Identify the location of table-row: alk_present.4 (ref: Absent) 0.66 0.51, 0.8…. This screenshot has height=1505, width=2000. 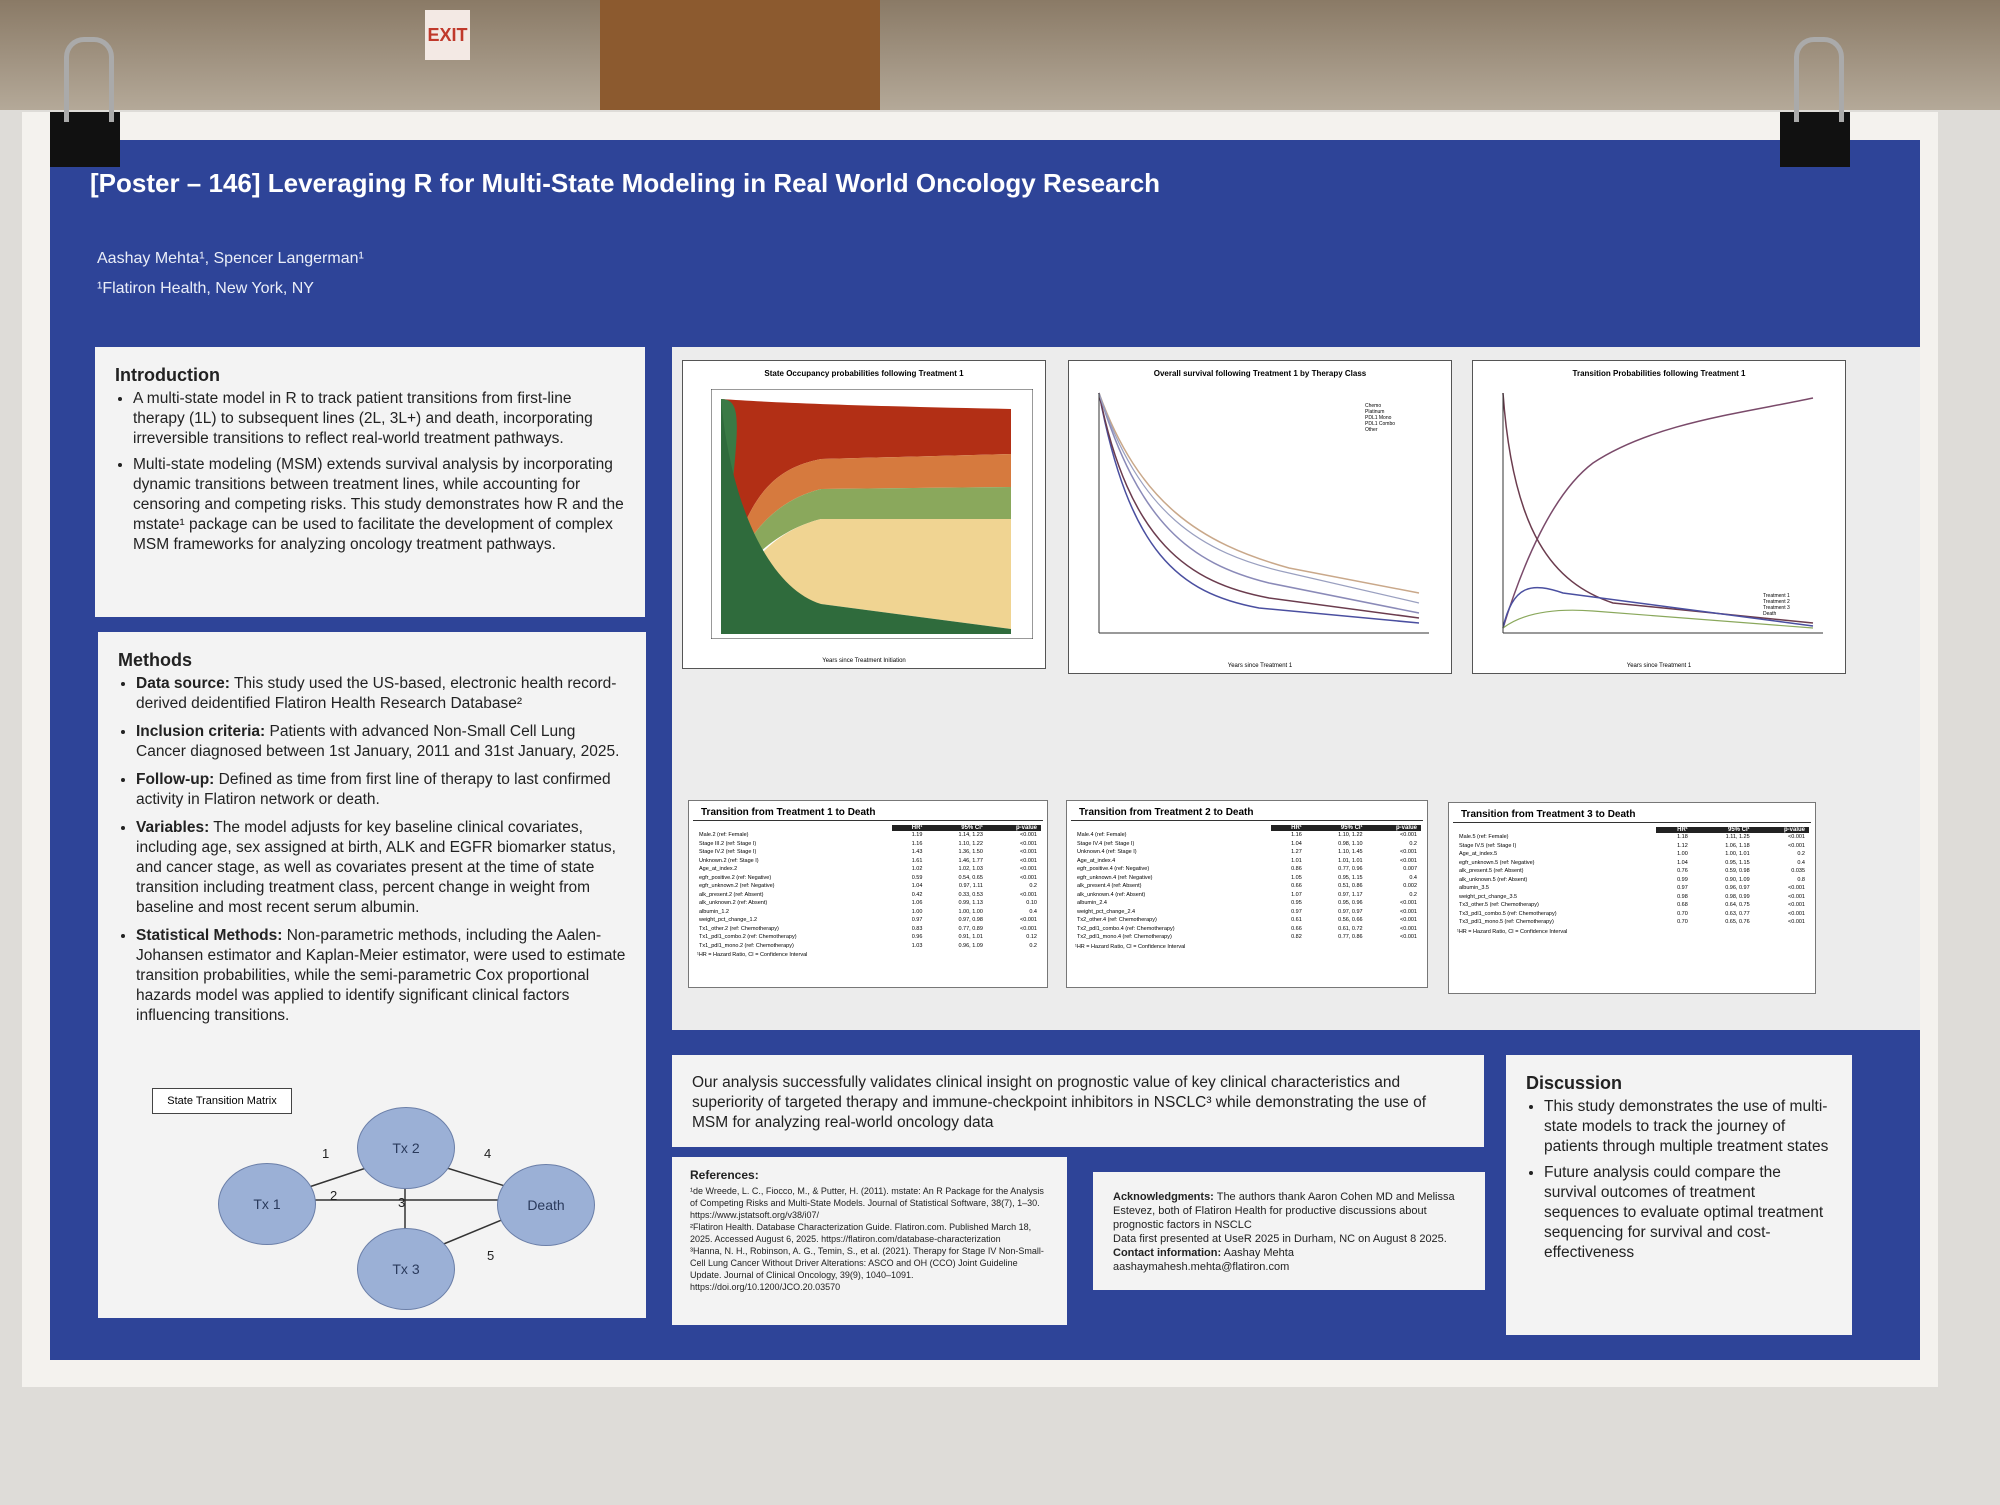
(1247, 886).